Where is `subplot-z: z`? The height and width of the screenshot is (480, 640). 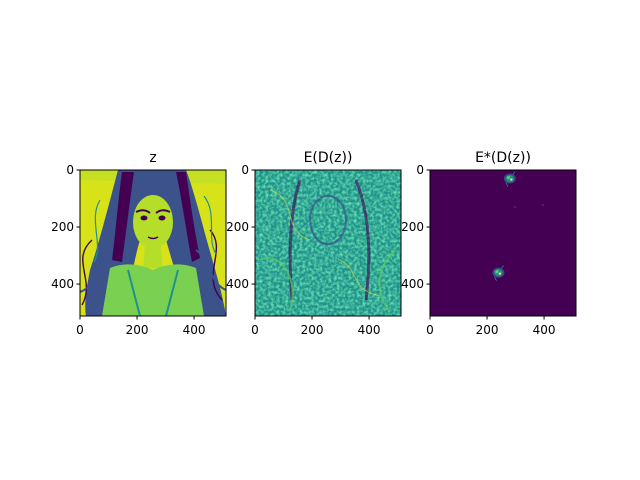 subplot-z: z is located at coordinates (139, 243).